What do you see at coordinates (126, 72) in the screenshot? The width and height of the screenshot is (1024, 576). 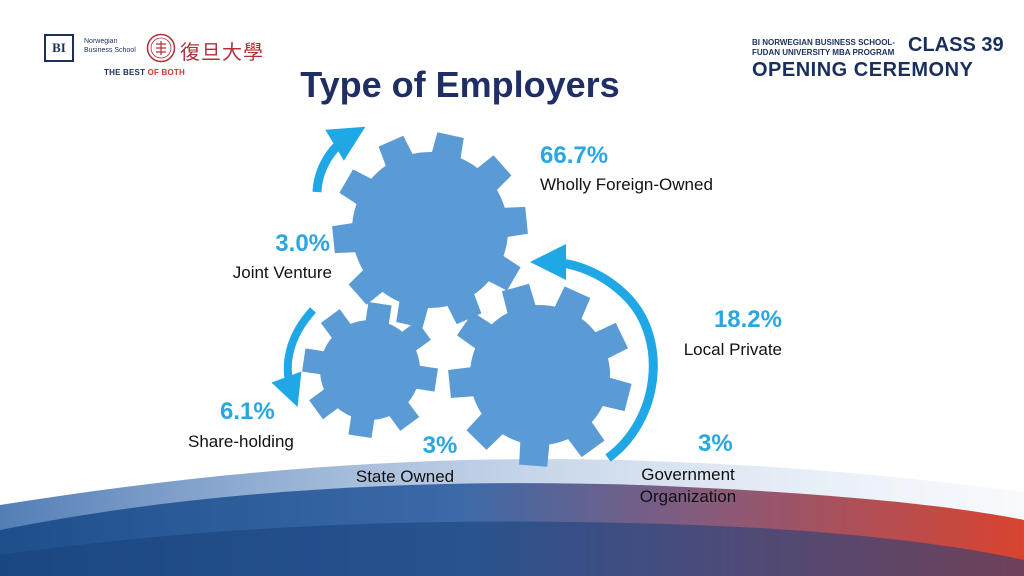 I see `tagline-prefix: THE BEST` at bounding box center [126, 72].